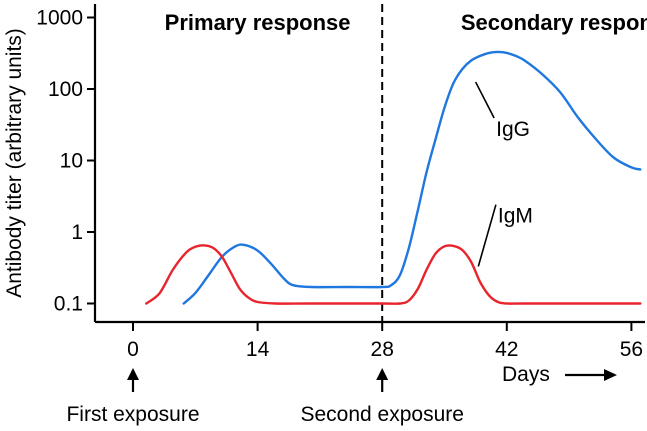 This screenshot has height=431, width=647. Describe the element at coordinates (258, 349) in the screenshot. I see `x-tick-label: 14` at that location.